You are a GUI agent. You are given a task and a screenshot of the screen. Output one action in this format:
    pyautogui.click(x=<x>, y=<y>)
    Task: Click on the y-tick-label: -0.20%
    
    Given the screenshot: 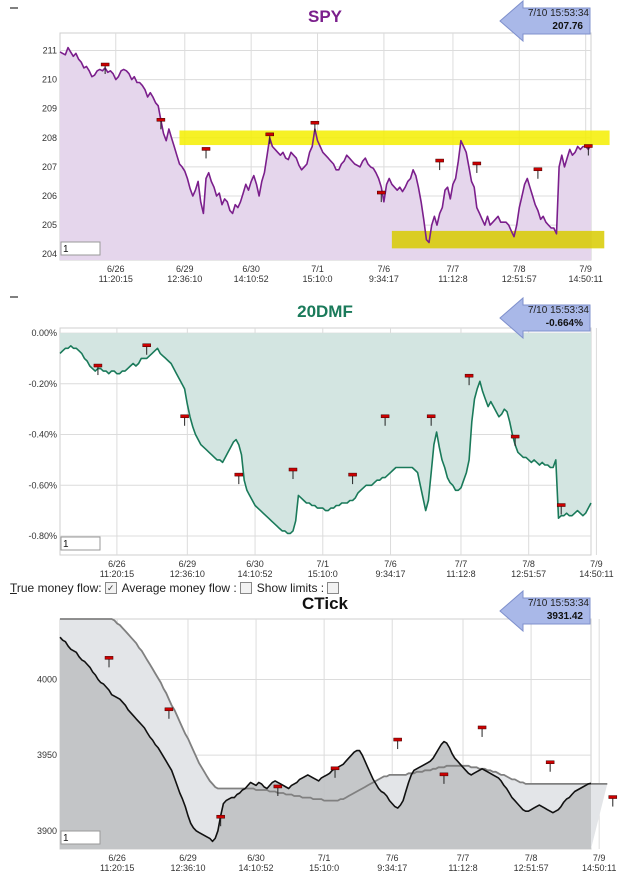 What is the action you would take?
    pyautogui.click(x=42, y=384)
    